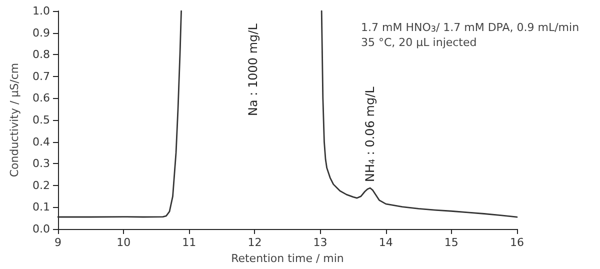 The height and width of the screenshot is (269, 600). I want to click on y-tick-label: 0.4, so click(41, 141).